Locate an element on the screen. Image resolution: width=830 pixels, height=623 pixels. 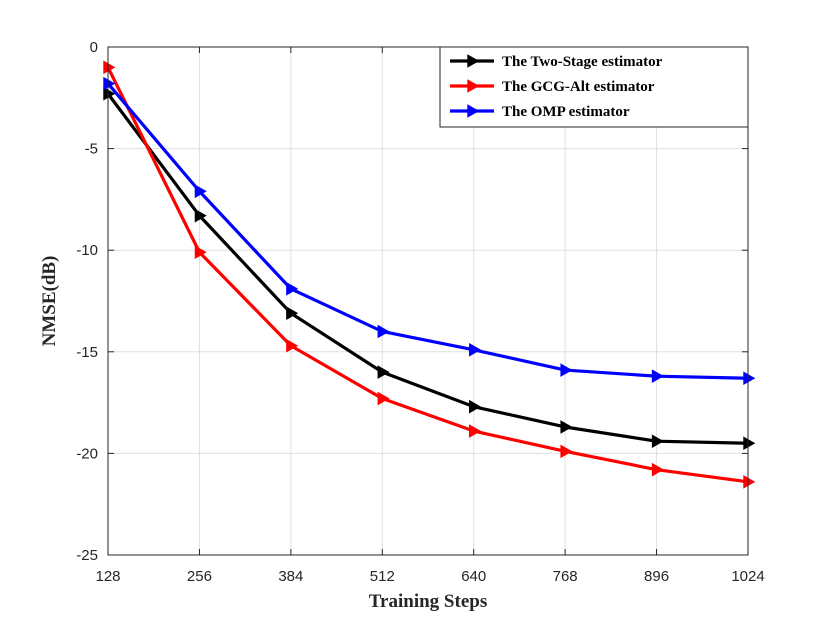
x-tick-label: 128 is located at coordinates (107, 576).